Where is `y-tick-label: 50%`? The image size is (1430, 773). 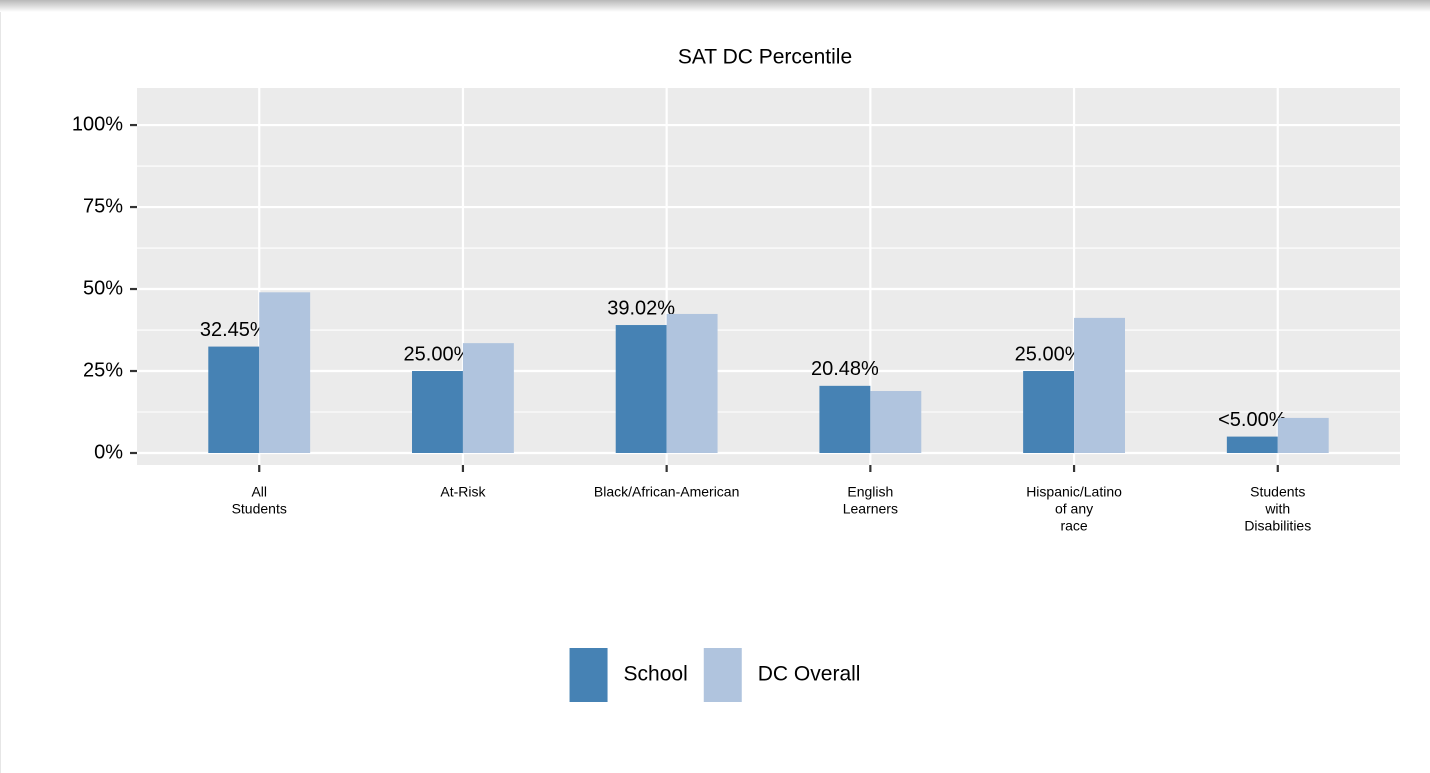 y-tick-label: 50% is located at coordinates (103, 288).